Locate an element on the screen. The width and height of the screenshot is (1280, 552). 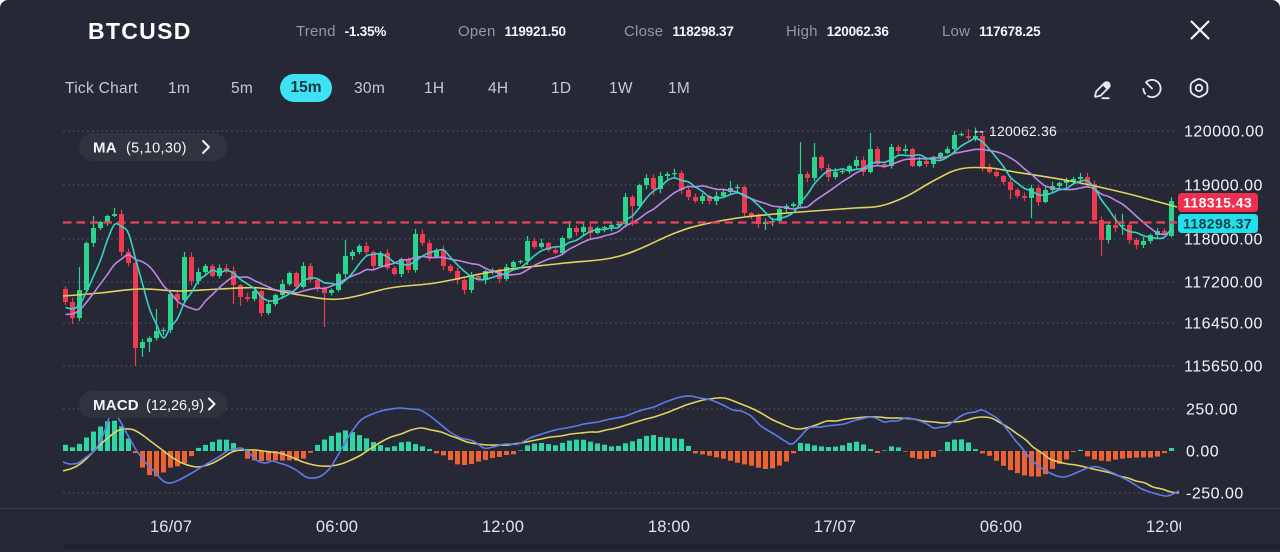
svg-text: 120062.36 is located at coordinates (1023, 131).